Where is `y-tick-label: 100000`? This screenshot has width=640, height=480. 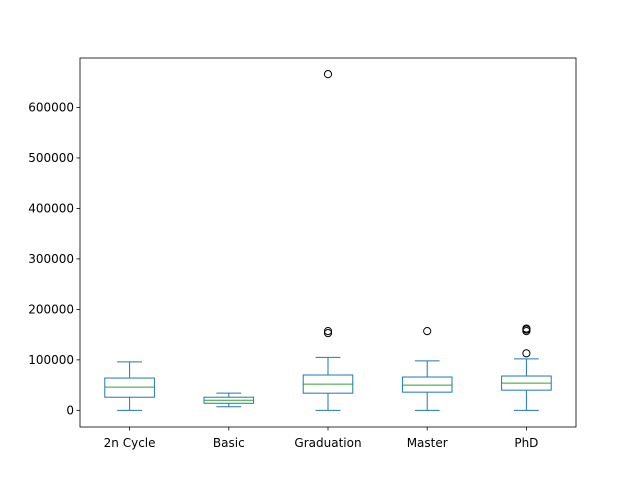 y-tick-label: 100000 is located at coordinates (51, 360).